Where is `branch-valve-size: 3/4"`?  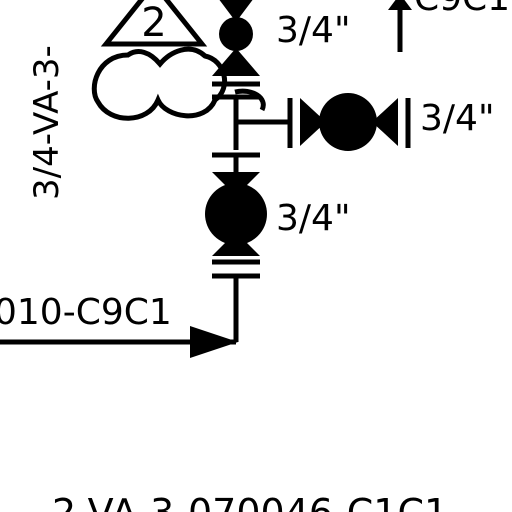 branch-valve-size: 3/4" is located at coordinates (457, 118).